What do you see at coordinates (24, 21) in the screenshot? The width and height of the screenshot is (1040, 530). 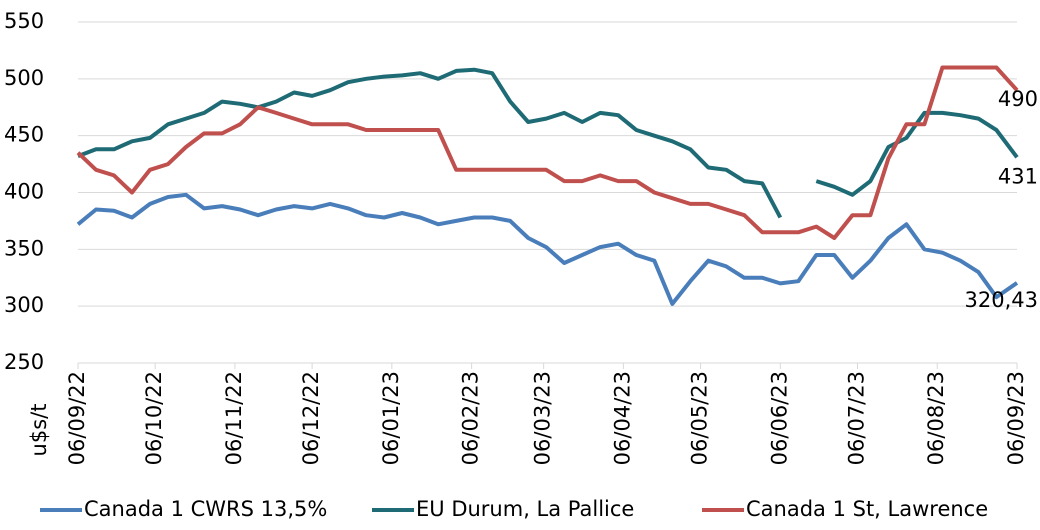 I see `y-tick-label: 550` at bounding box center [24, 21].